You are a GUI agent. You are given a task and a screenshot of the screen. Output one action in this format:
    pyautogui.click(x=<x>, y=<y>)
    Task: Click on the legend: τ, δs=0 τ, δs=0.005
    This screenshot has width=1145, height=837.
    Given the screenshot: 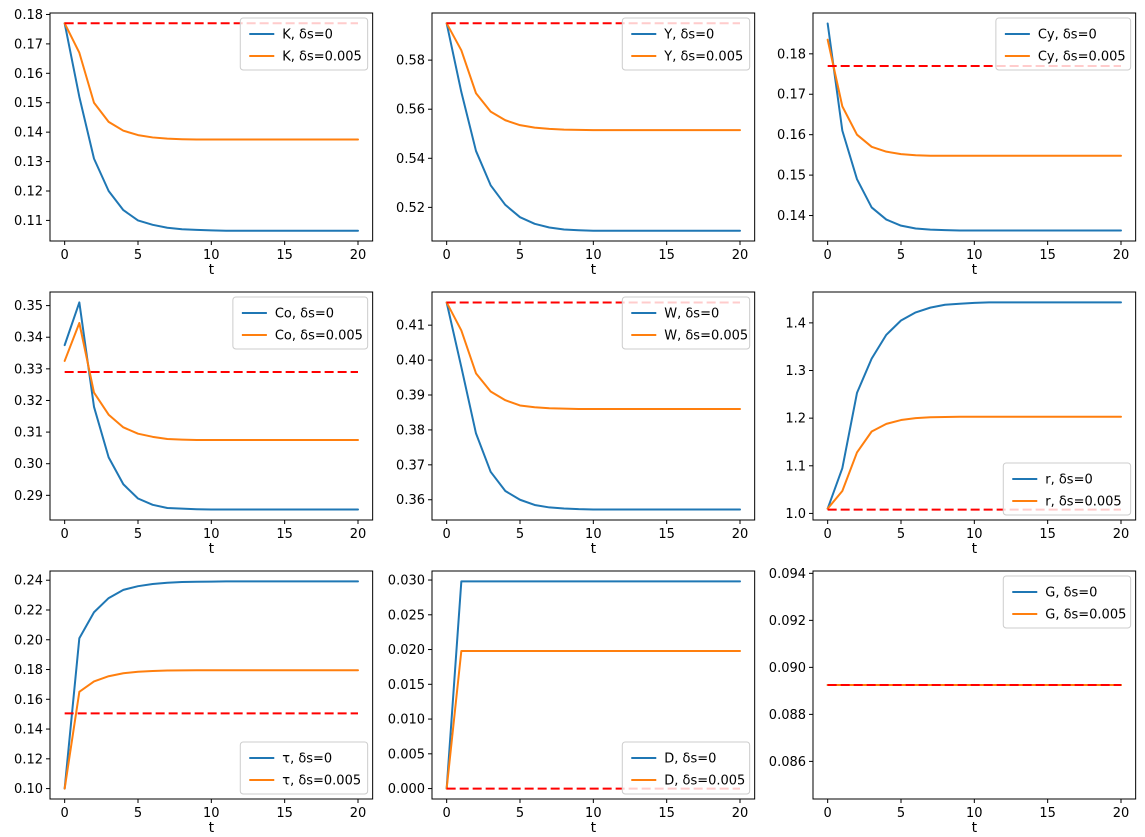 What is the action you would take?
    pyautogui.click(x=304, y=768)
    